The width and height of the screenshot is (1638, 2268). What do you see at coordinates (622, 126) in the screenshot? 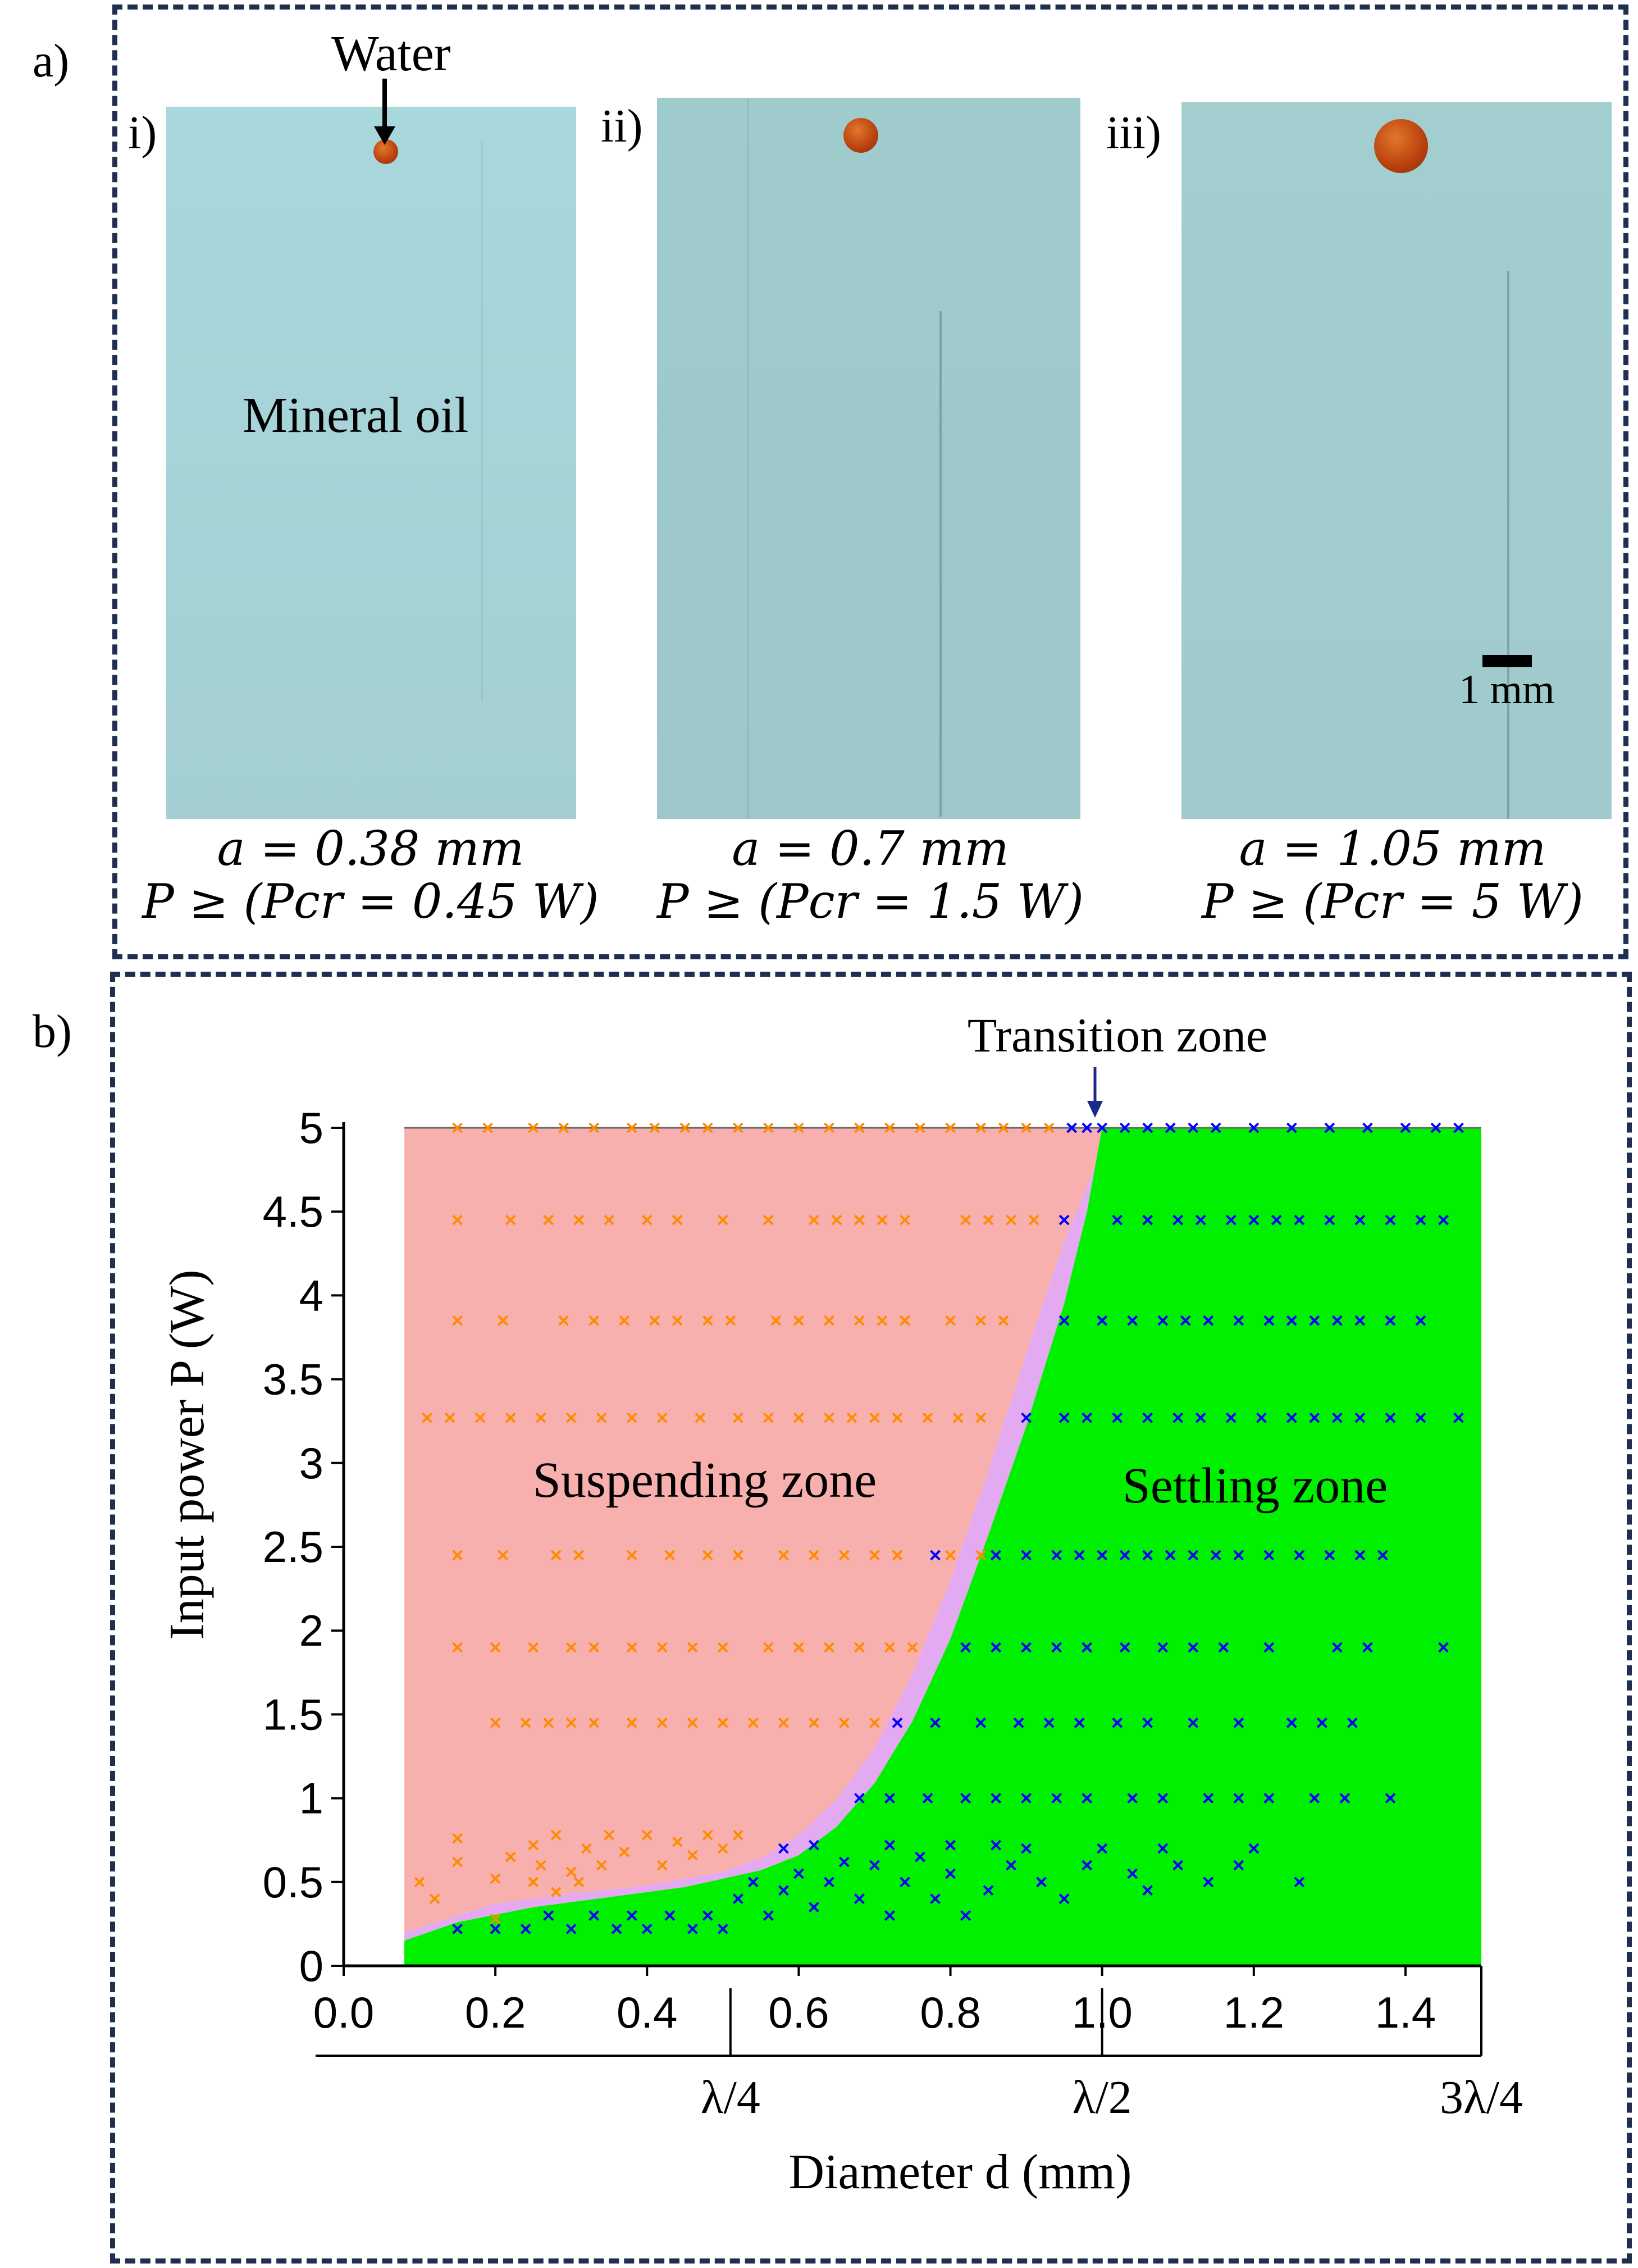
I see `subpanel-ii-label: ii)` at bounding box center [622, 126].